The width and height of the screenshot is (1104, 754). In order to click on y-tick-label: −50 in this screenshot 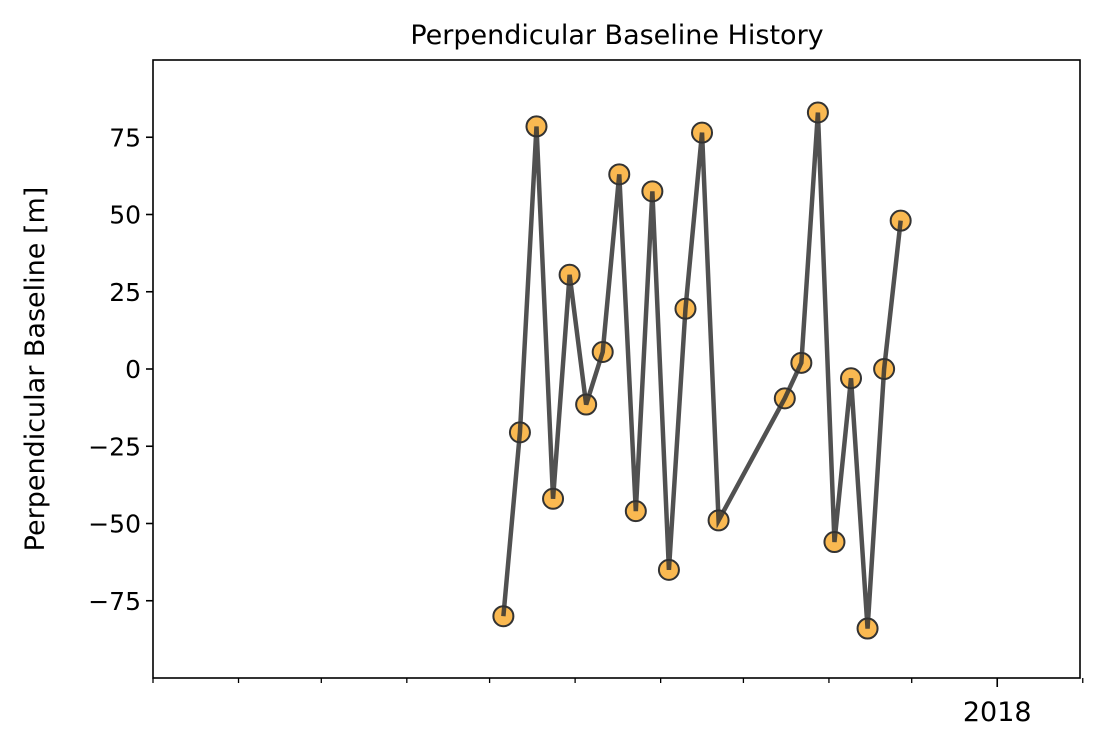, I will do `click(114, 524)`.